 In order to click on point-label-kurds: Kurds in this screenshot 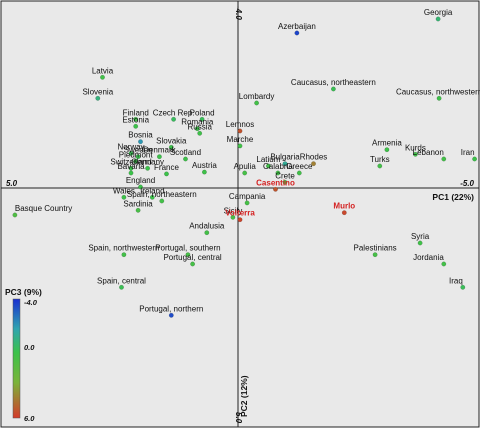, I will do `click(415, 147)`.